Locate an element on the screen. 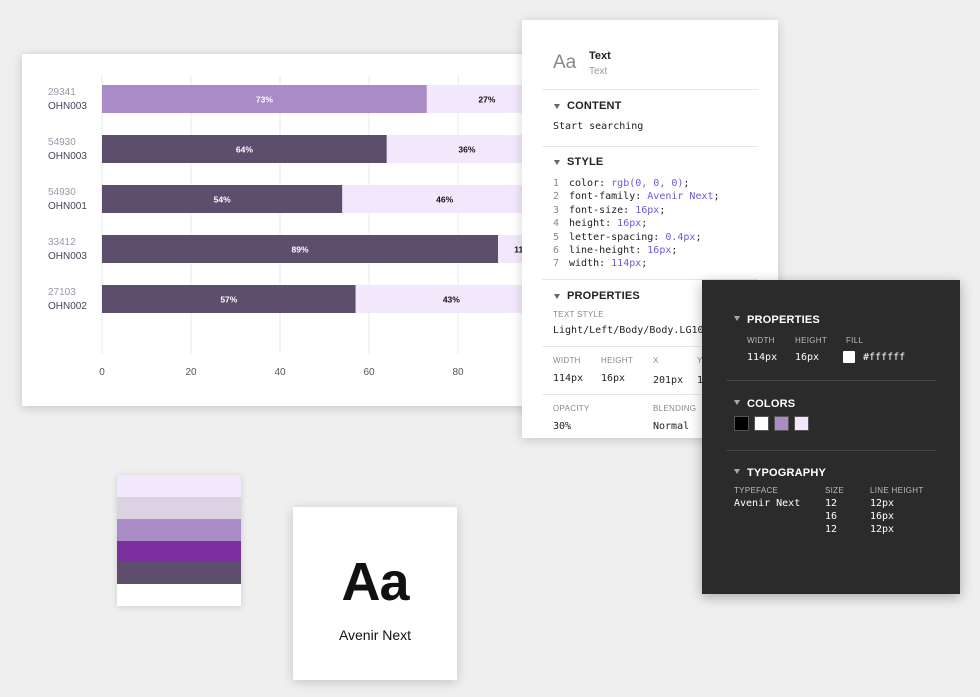  bar-value-label: 89% is located at coordinates (300, 250).